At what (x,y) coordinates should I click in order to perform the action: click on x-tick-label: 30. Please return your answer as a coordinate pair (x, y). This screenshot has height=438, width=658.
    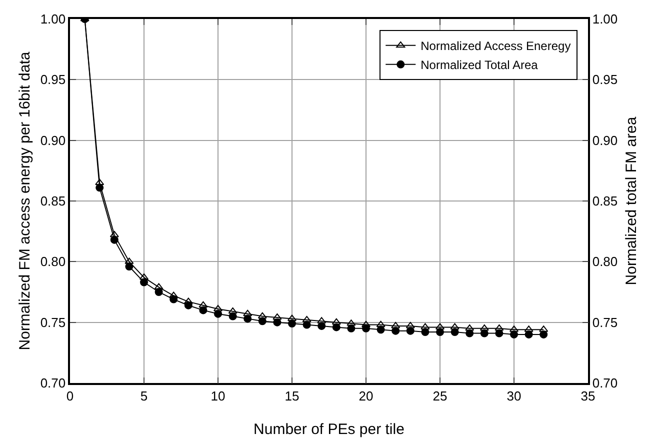
    Looking at the image, I should click on (514, 396).